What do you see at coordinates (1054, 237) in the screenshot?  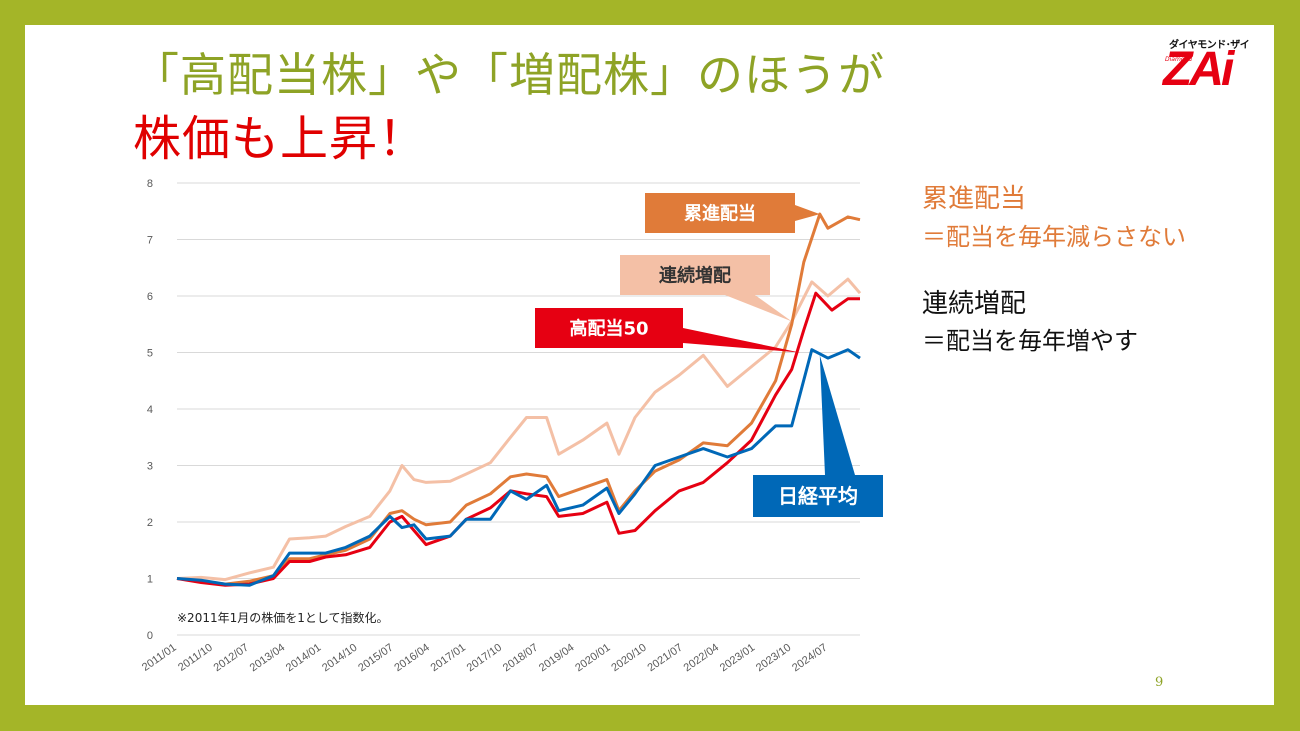 I see `legend-desc-progressive: ＝配当を毎年減らさない` at bounding box center [1054, 237].